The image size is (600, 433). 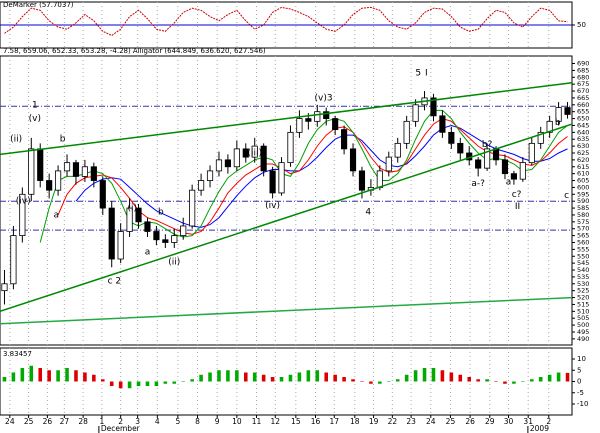 I want to click on x-tick-label: 25, so click(x=451, y=421).